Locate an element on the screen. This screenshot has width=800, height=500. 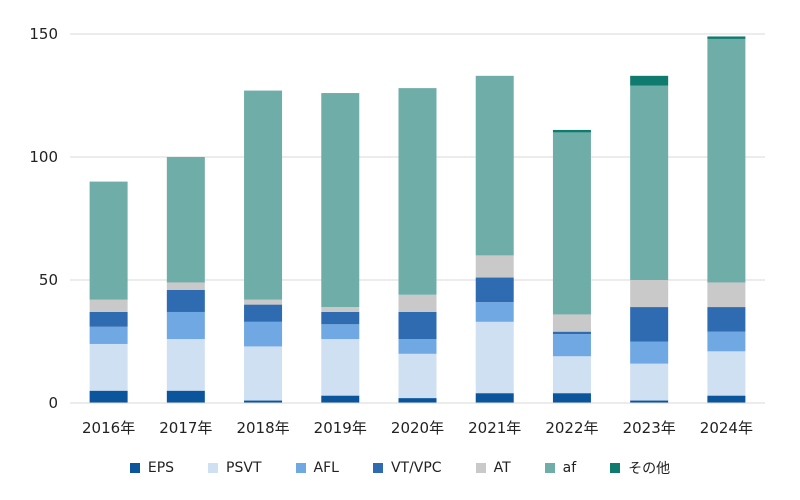
x-tick-label: 2017年 is located at coordinates (185, 428).